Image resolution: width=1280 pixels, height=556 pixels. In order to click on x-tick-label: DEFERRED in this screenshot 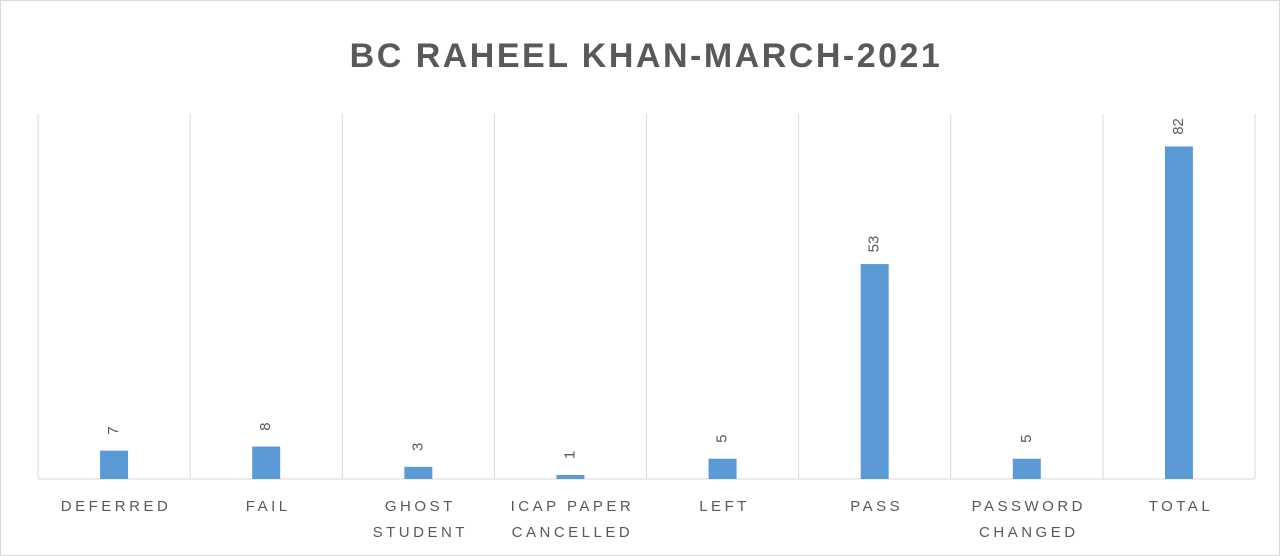, I will do `click(116, 506)`.